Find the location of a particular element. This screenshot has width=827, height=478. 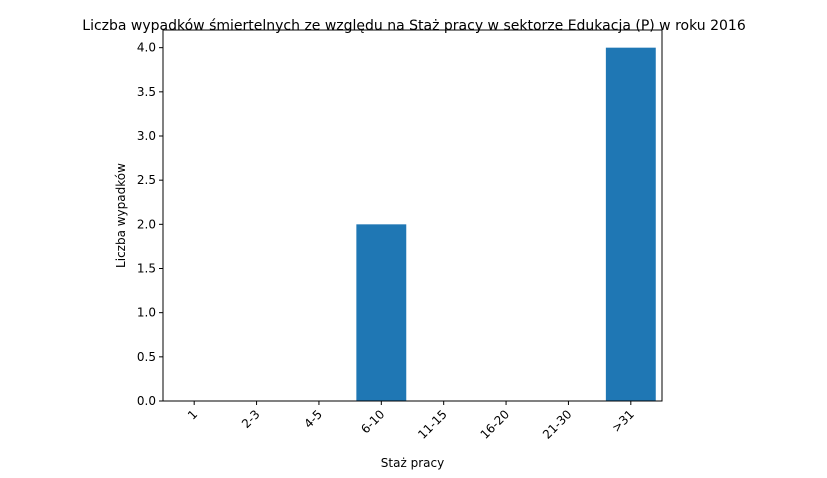

x-tick-label: 6-10 is located at coordinates (372, 421).